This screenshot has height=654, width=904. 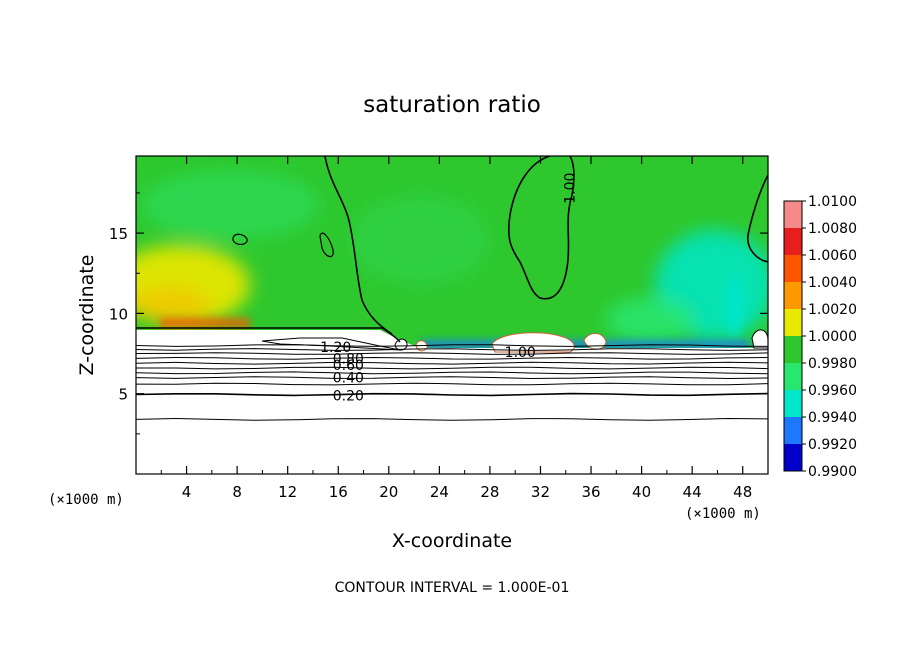 I want to click on colorbar-label: 1.0000, so click(x=832, y=337).